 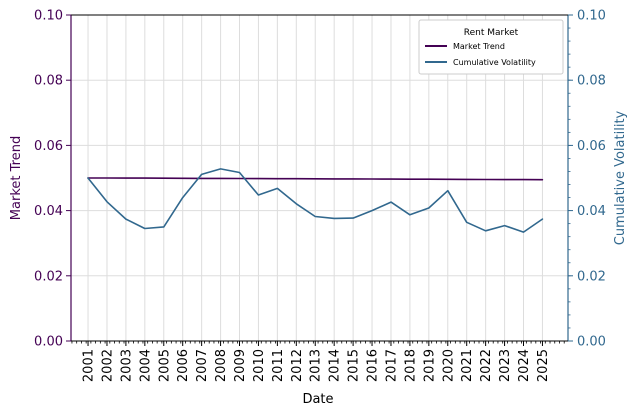 What do you see at coordinates (505, 365) in the screenshot?
I see `x-tick-label: 2023` at bounding box center [505, 365].